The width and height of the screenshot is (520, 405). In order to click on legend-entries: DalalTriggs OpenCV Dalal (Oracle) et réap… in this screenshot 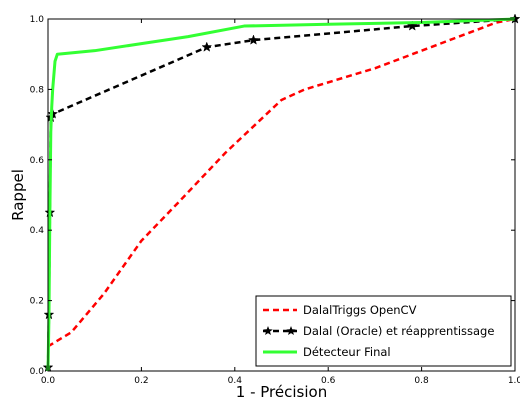, I will do `click(378, 331)`.